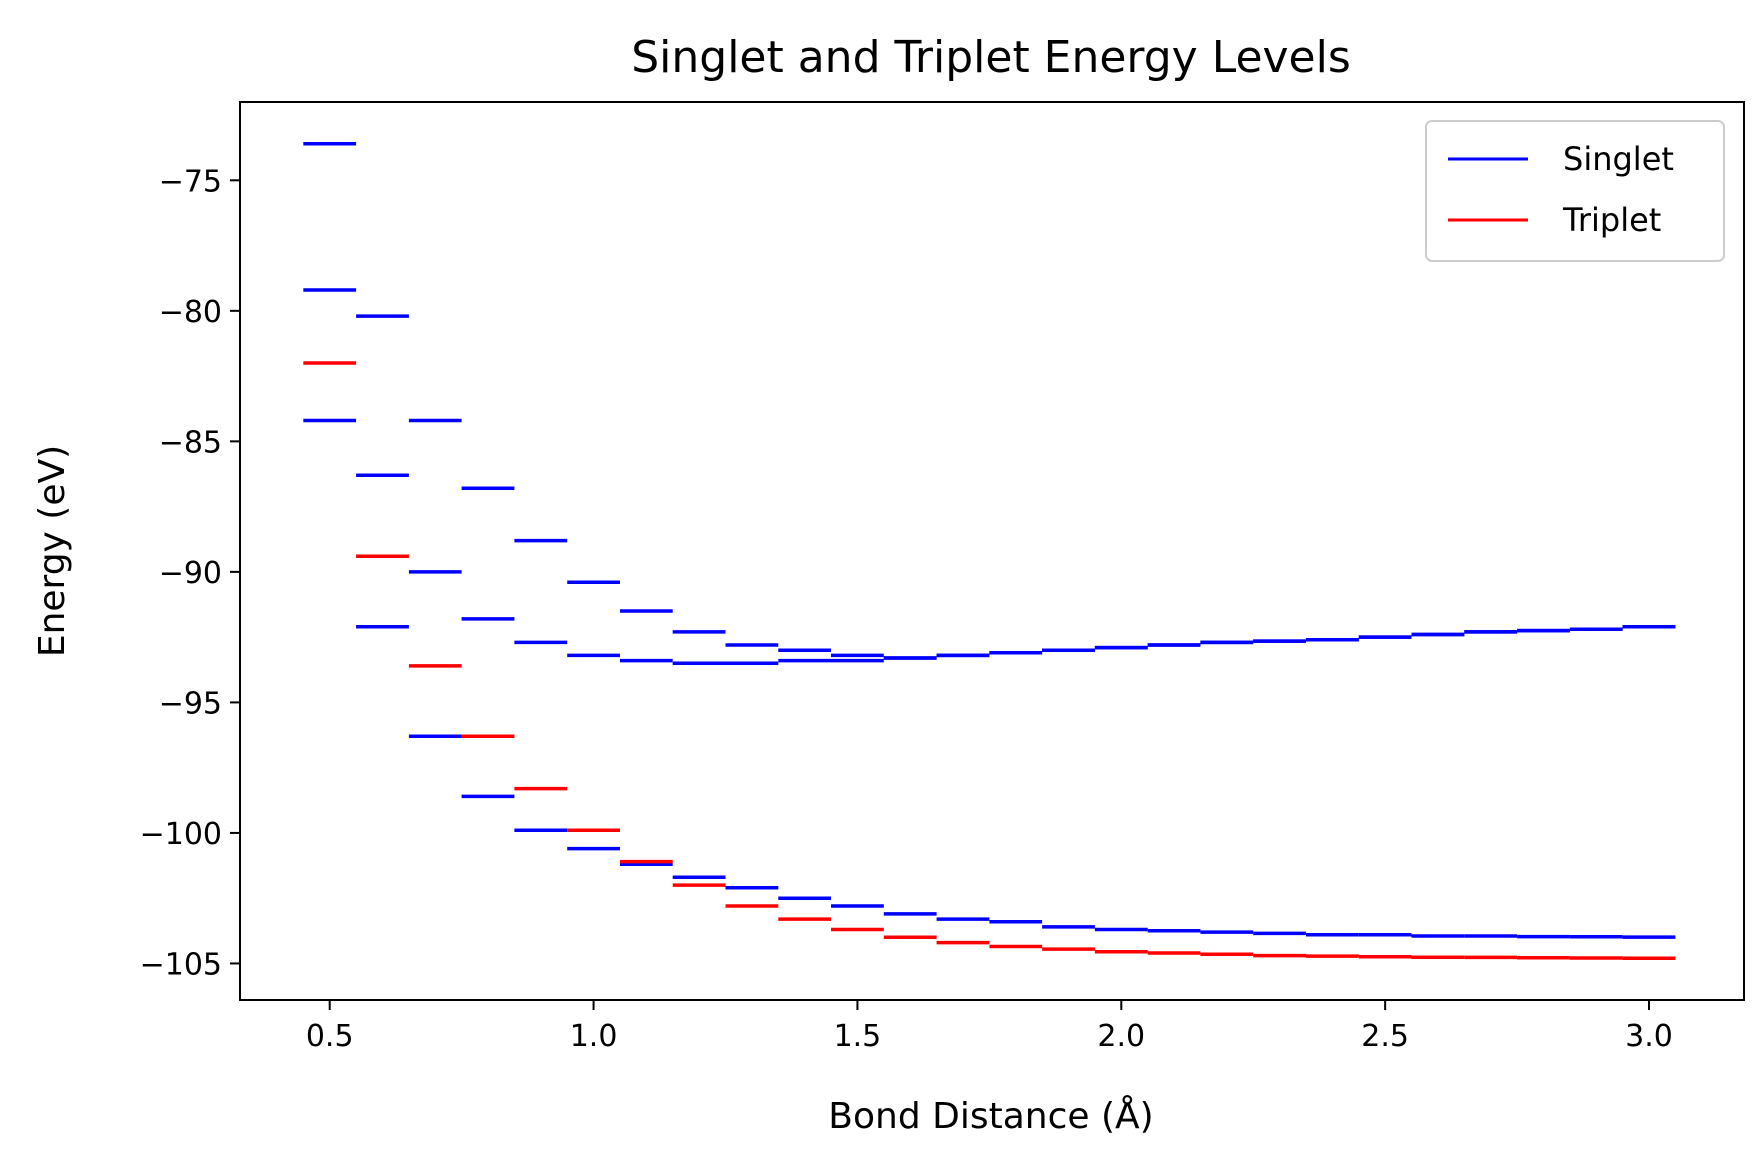 This screenshot has height=1165, width=1764. Describe the element at coordinates (181, 964) in the screenshot. I see `y-tick-label: −105` at that location.